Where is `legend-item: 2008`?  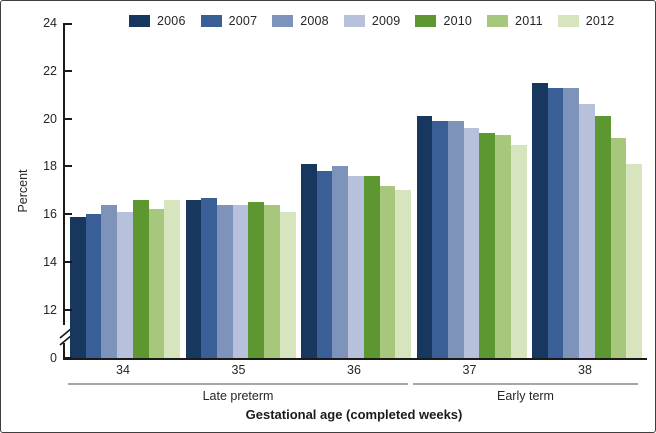
legend-item: 2008 is located at coordinates (300, 21).